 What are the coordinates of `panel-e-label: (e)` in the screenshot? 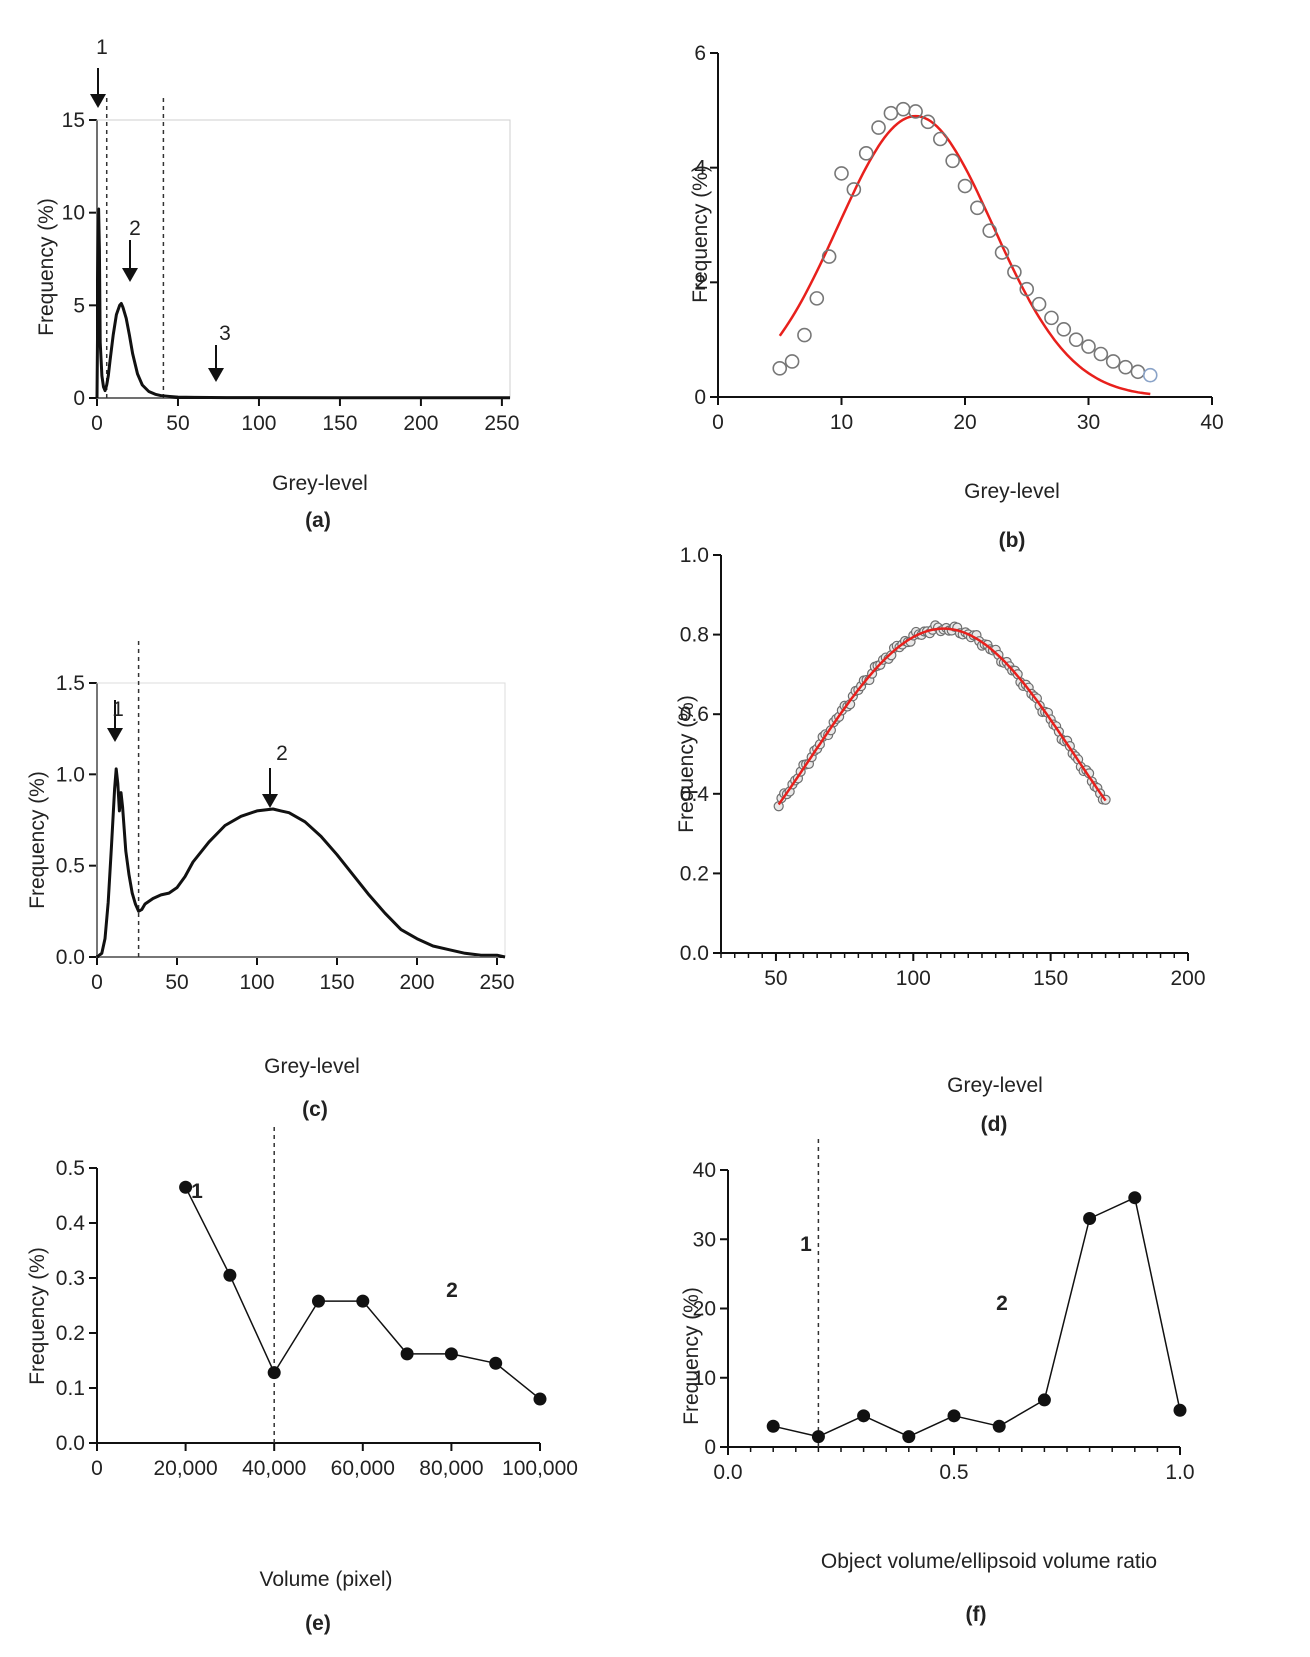 It's located at (318, 1623).